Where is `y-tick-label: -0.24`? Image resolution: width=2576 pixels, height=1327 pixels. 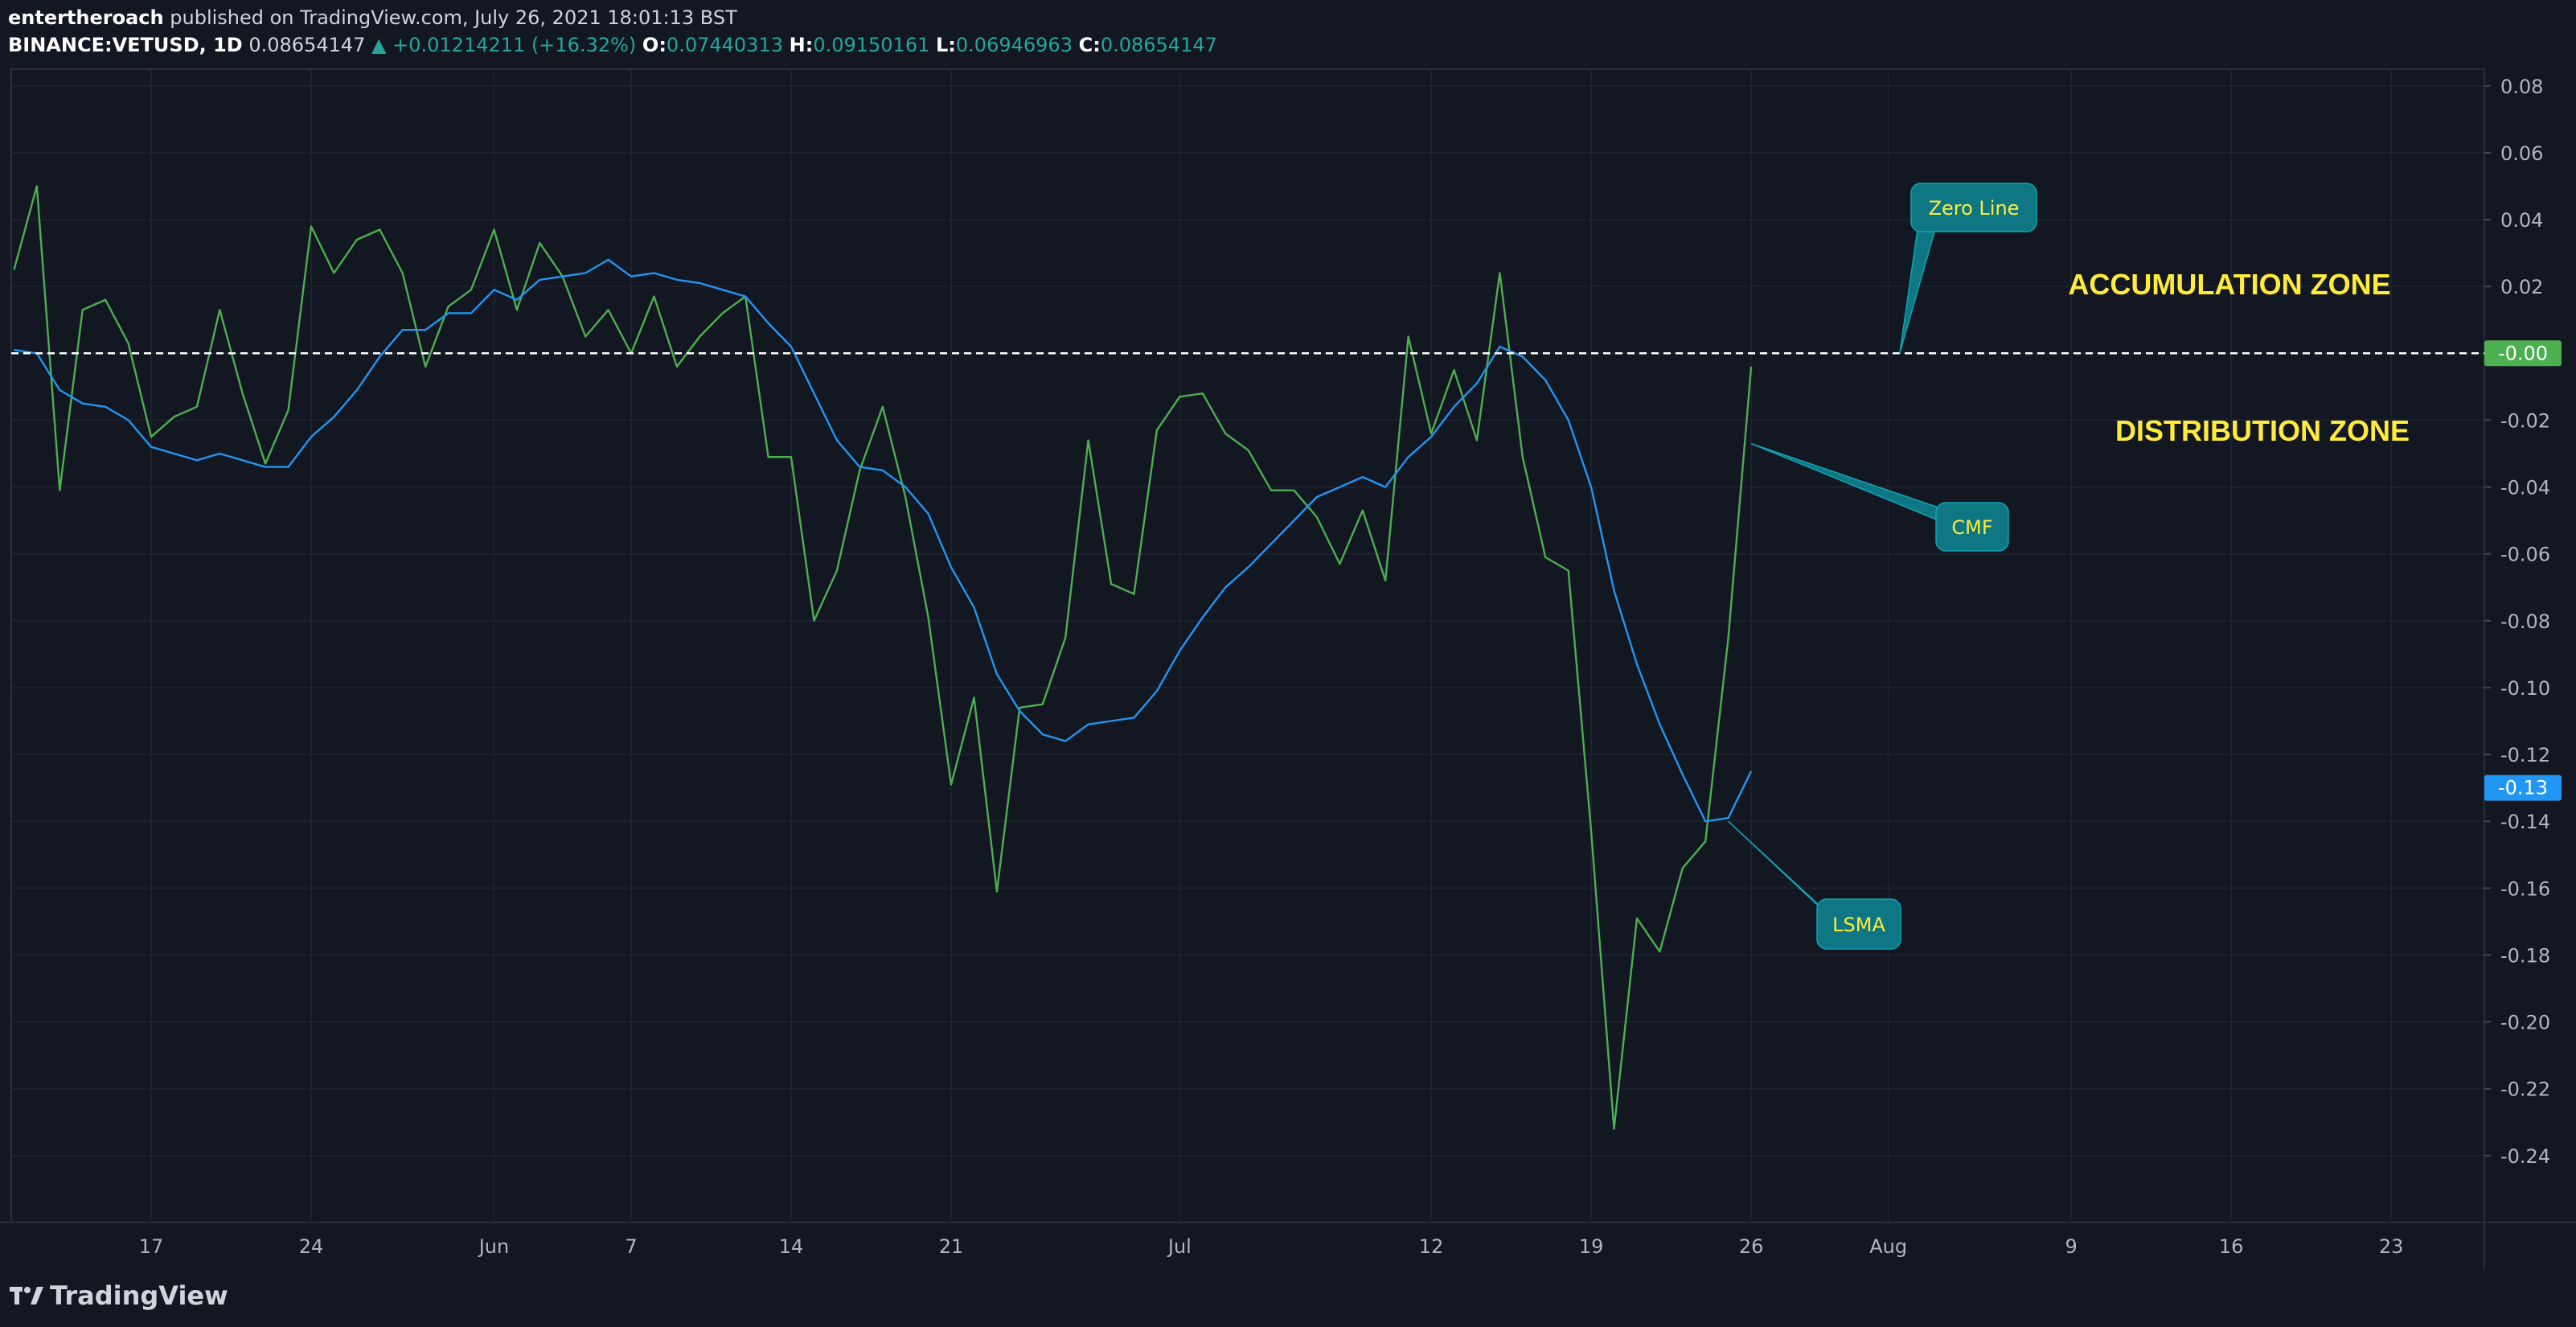
y-tick-label: -0.24 is located at coordinates (2525, 1156).